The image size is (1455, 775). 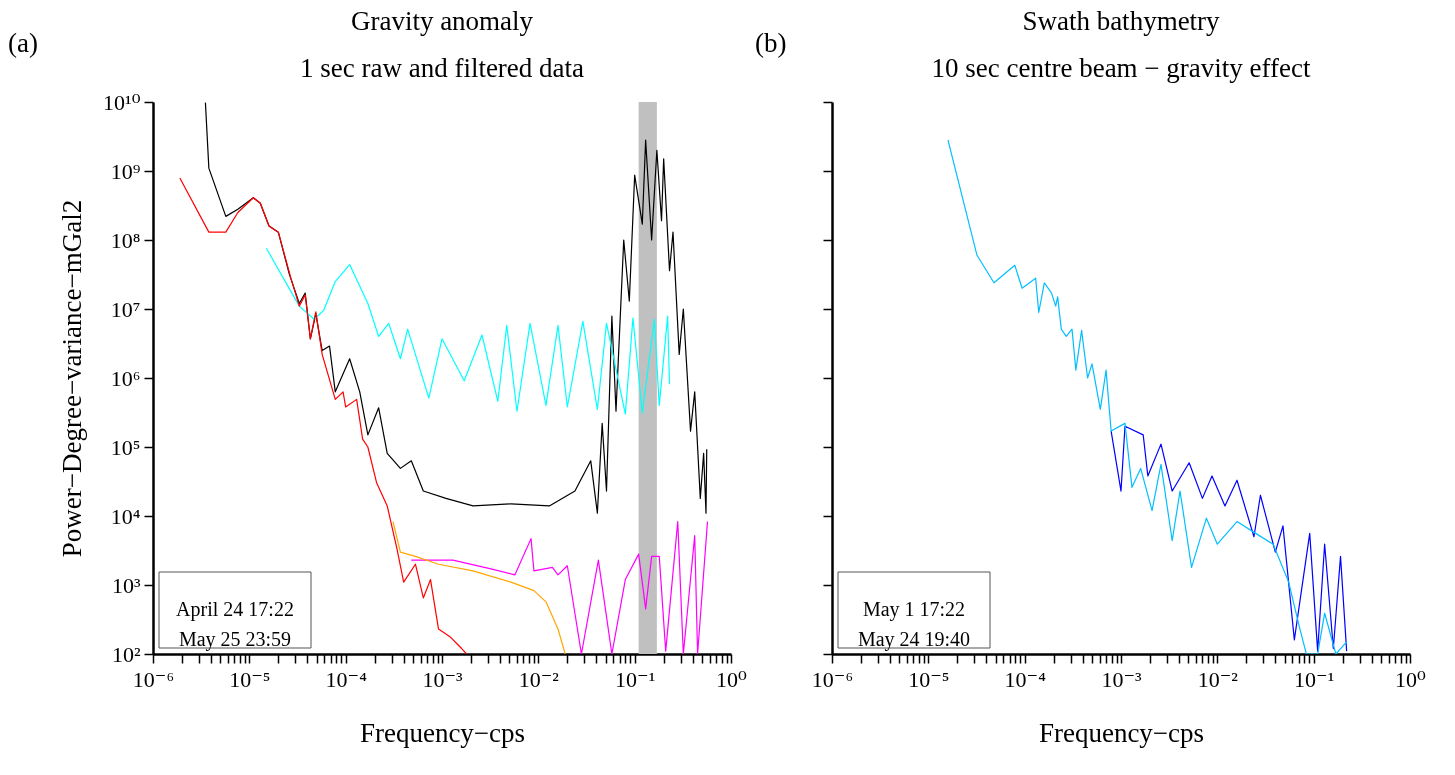 I want to click on chart-subtitle: 1 sec raw and filtered data, so click(x=442, y=68).